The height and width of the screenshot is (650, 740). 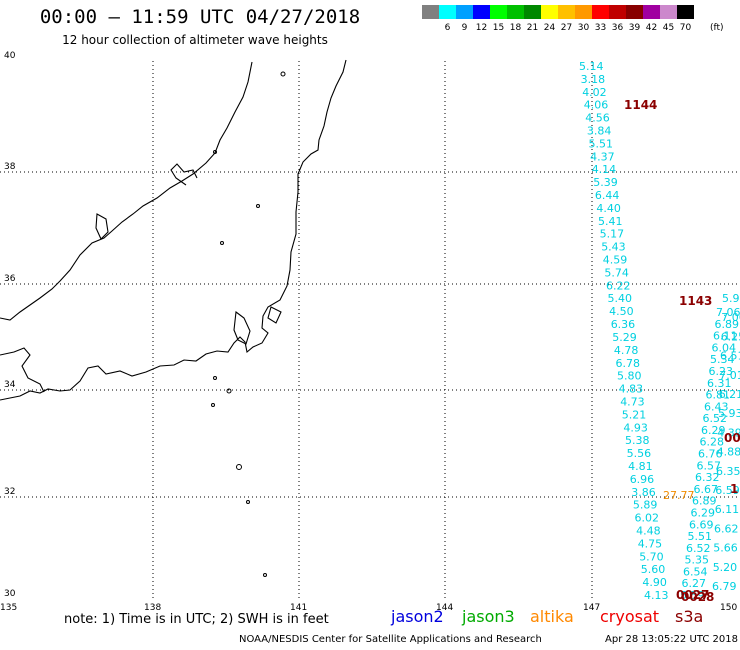 I want to click on swh-reading: 6.28, so click(x=712, y=442).